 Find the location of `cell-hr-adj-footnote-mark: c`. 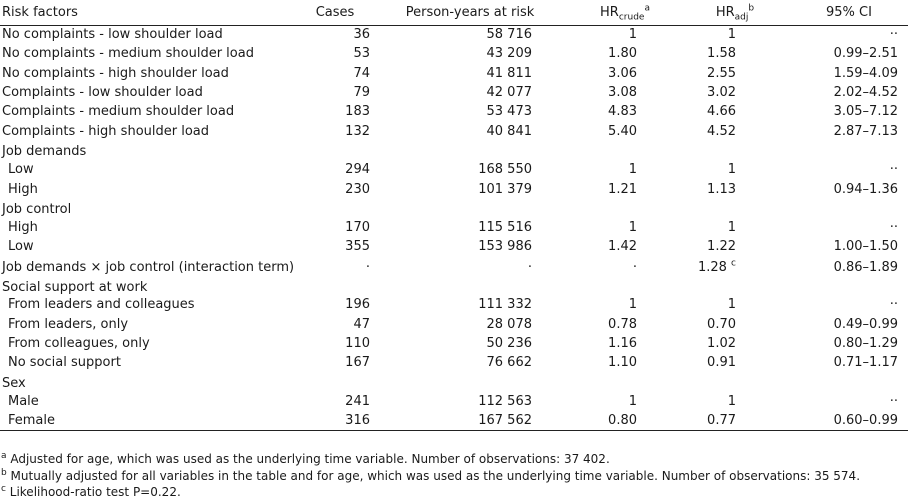

cell-hr-adj-footnote-mark: c is located at coordinates (733, 263).